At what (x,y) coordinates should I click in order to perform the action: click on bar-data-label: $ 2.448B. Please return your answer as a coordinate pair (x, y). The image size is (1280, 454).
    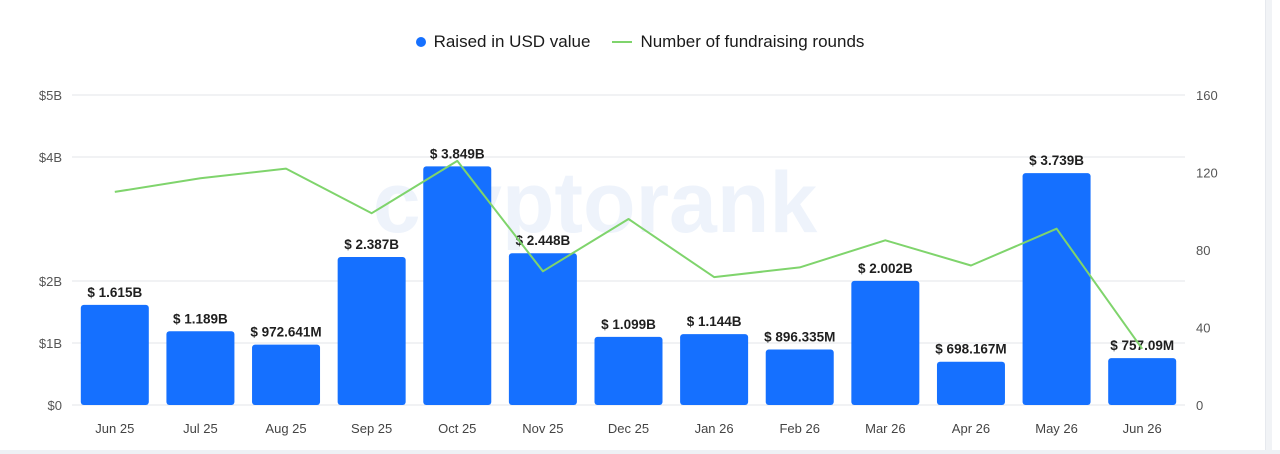
    Looking at the image, I should click on (542, 240).